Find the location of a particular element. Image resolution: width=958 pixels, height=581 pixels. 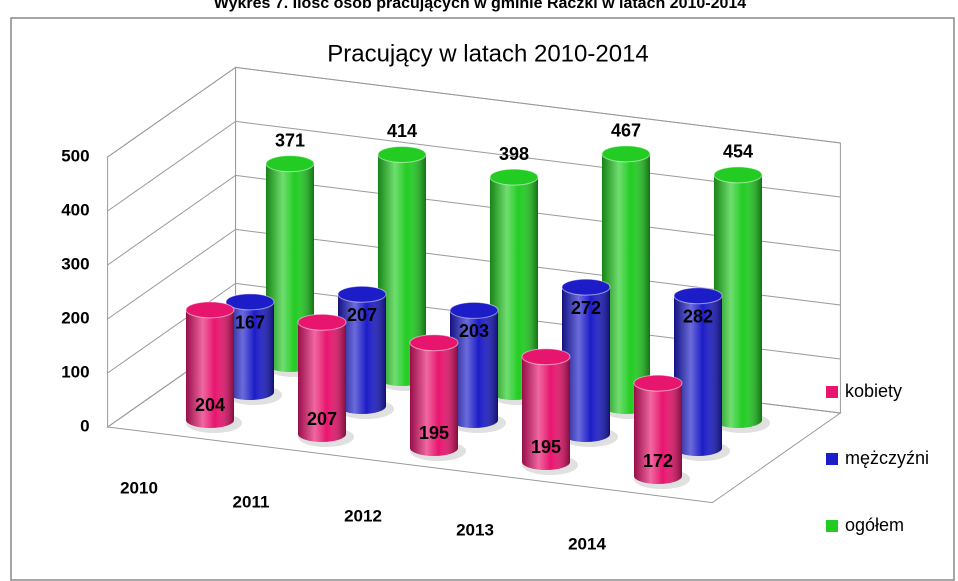

y-tick-label: 200 is located at coordinates (75, 317).